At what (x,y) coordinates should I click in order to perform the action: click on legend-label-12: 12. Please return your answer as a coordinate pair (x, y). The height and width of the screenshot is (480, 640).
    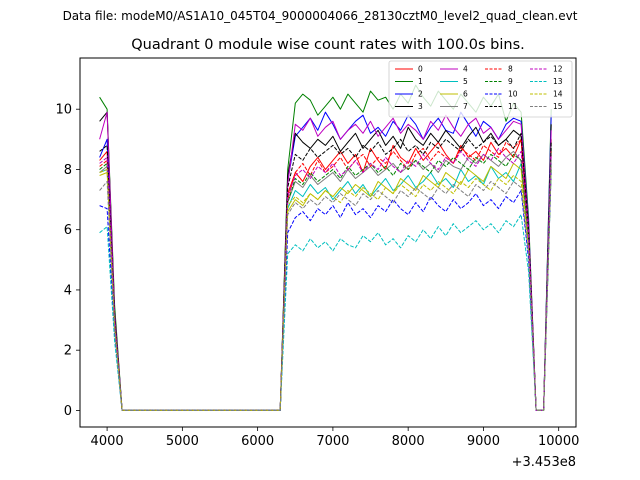
    Looking at the image, I should click on (558, 69).